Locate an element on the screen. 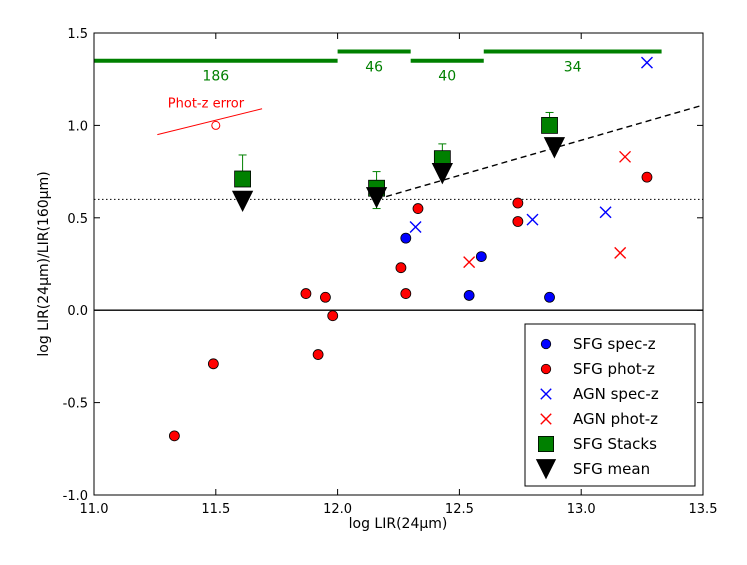  y-axis-label: log LIR(24μm)/LIR(160μm) is located at coordinates (44, 263).